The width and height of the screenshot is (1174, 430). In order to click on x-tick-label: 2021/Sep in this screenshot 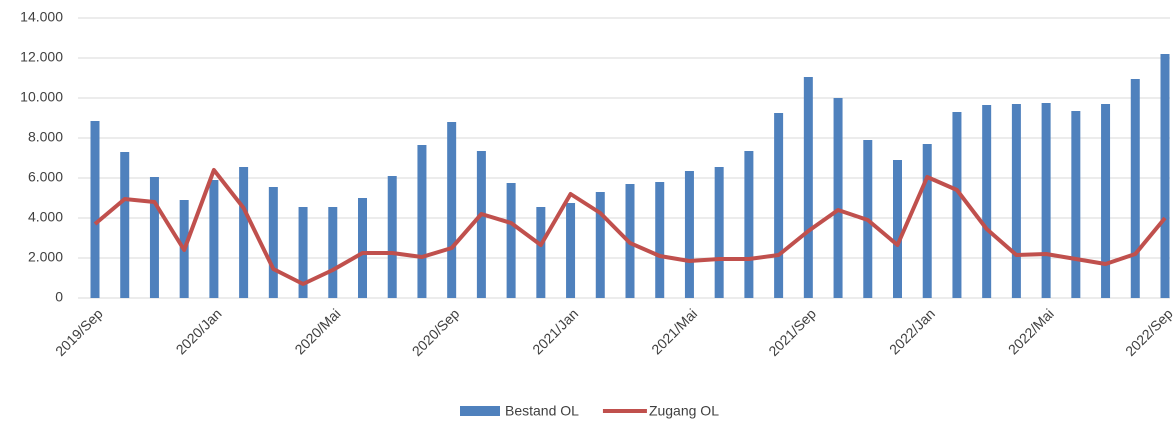, I will do `click(792, 332)`.